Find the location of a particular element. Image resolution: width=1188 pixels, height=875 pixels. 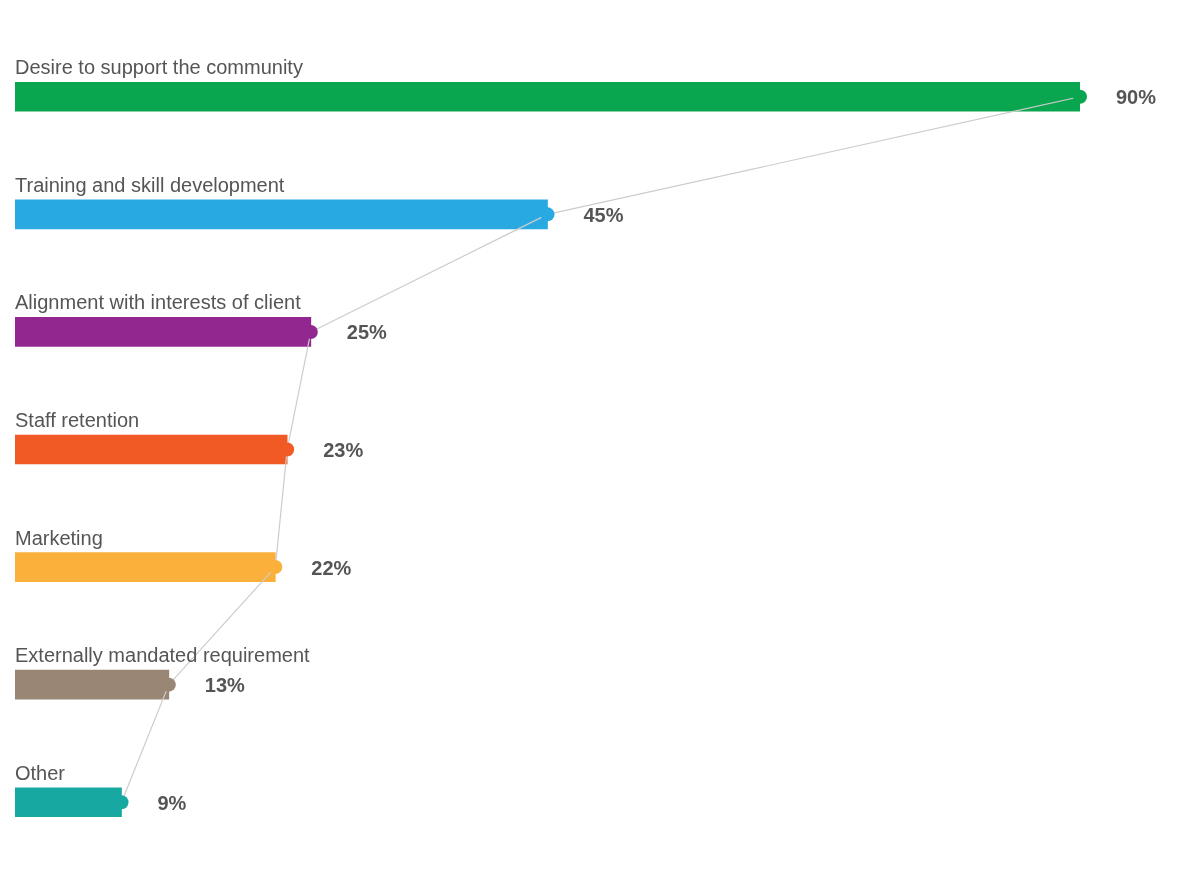

y-tick-label: Alignment with interests of client is located at coordinates (158, 302).